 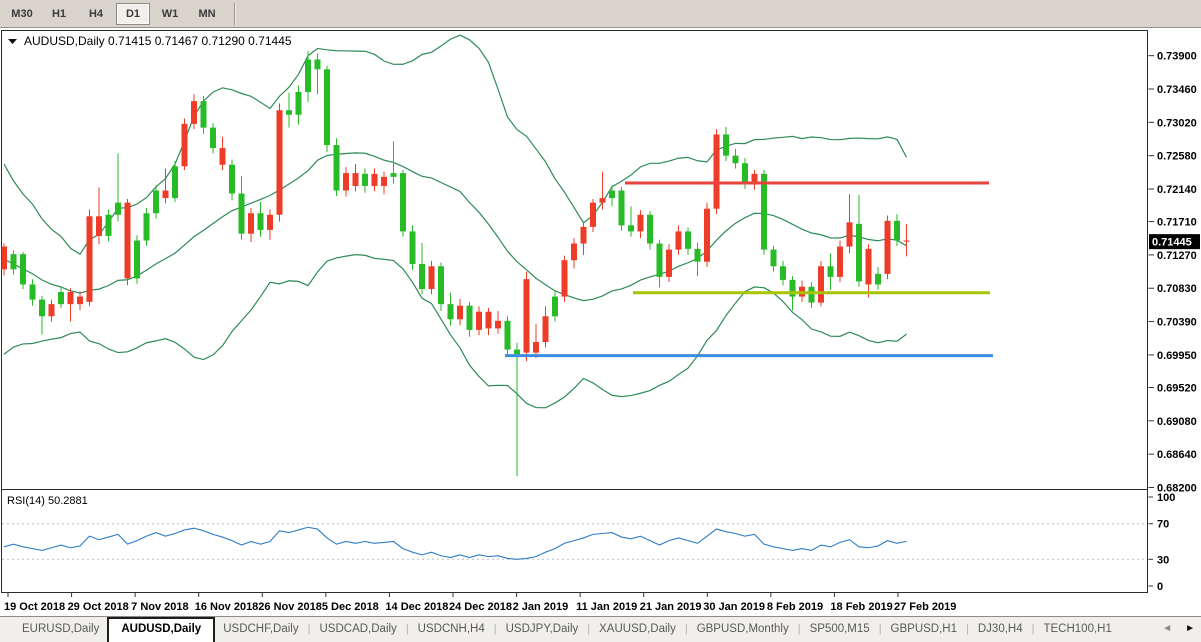 I want to click on price-axis-label: 0.70830, so click(x=1177, y=289).